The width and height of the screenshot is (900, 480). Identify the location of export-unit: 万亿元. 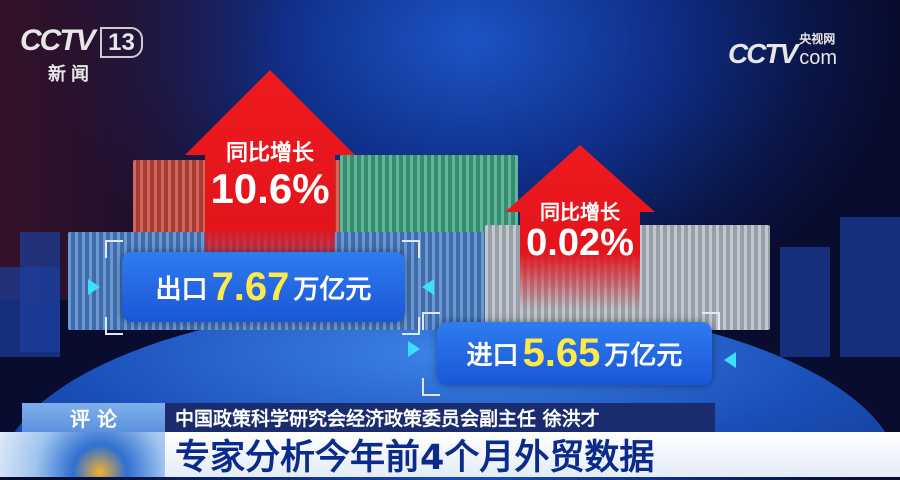
(332, 289).